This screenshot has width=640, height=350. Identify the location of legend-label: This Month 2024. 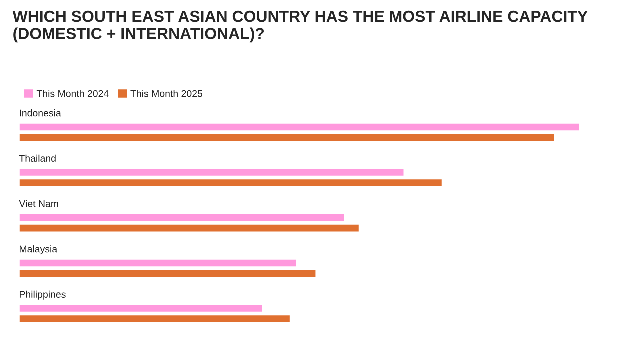
(72, 94).